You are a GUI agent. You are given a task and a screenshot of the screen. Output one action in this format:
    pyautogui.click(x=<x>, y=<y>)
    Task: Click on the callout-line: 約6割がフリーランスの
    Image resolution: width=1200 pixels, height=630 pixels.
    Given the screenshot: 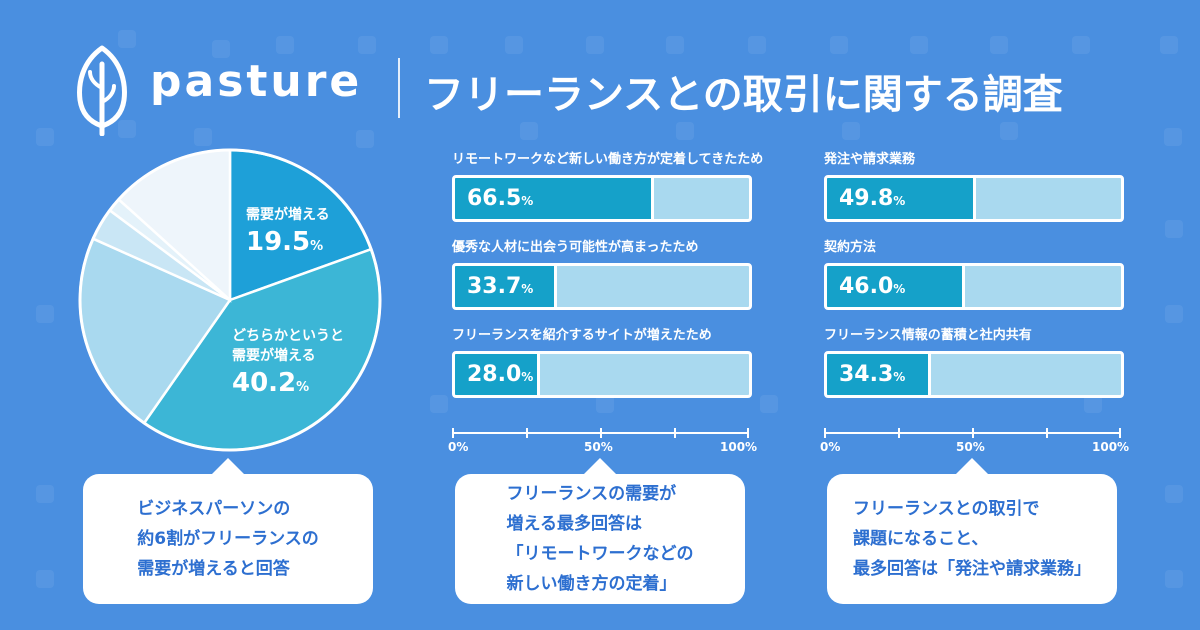 What is the action you would take?
    pyautogui.click(x=228, y=539)
    